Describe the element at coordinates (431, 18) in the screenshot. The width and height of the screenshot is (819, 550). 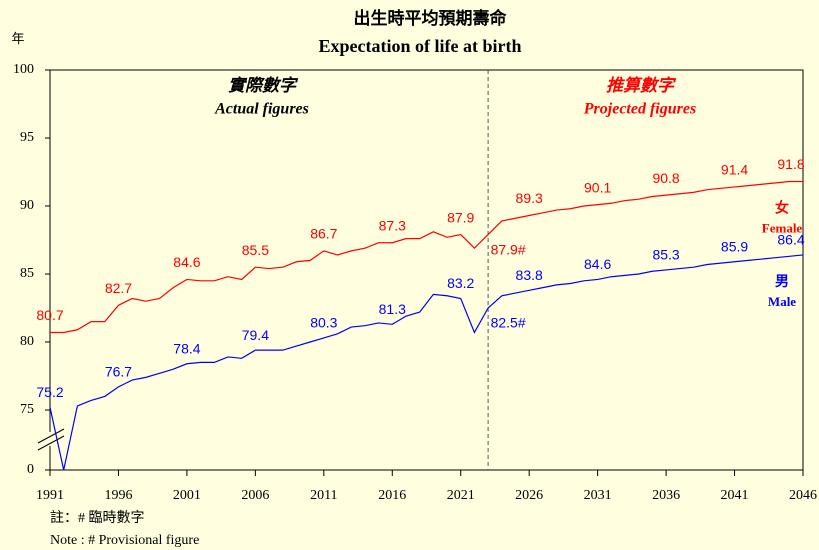
I see `chart-title: 出生時平均預期壽命` at that location.